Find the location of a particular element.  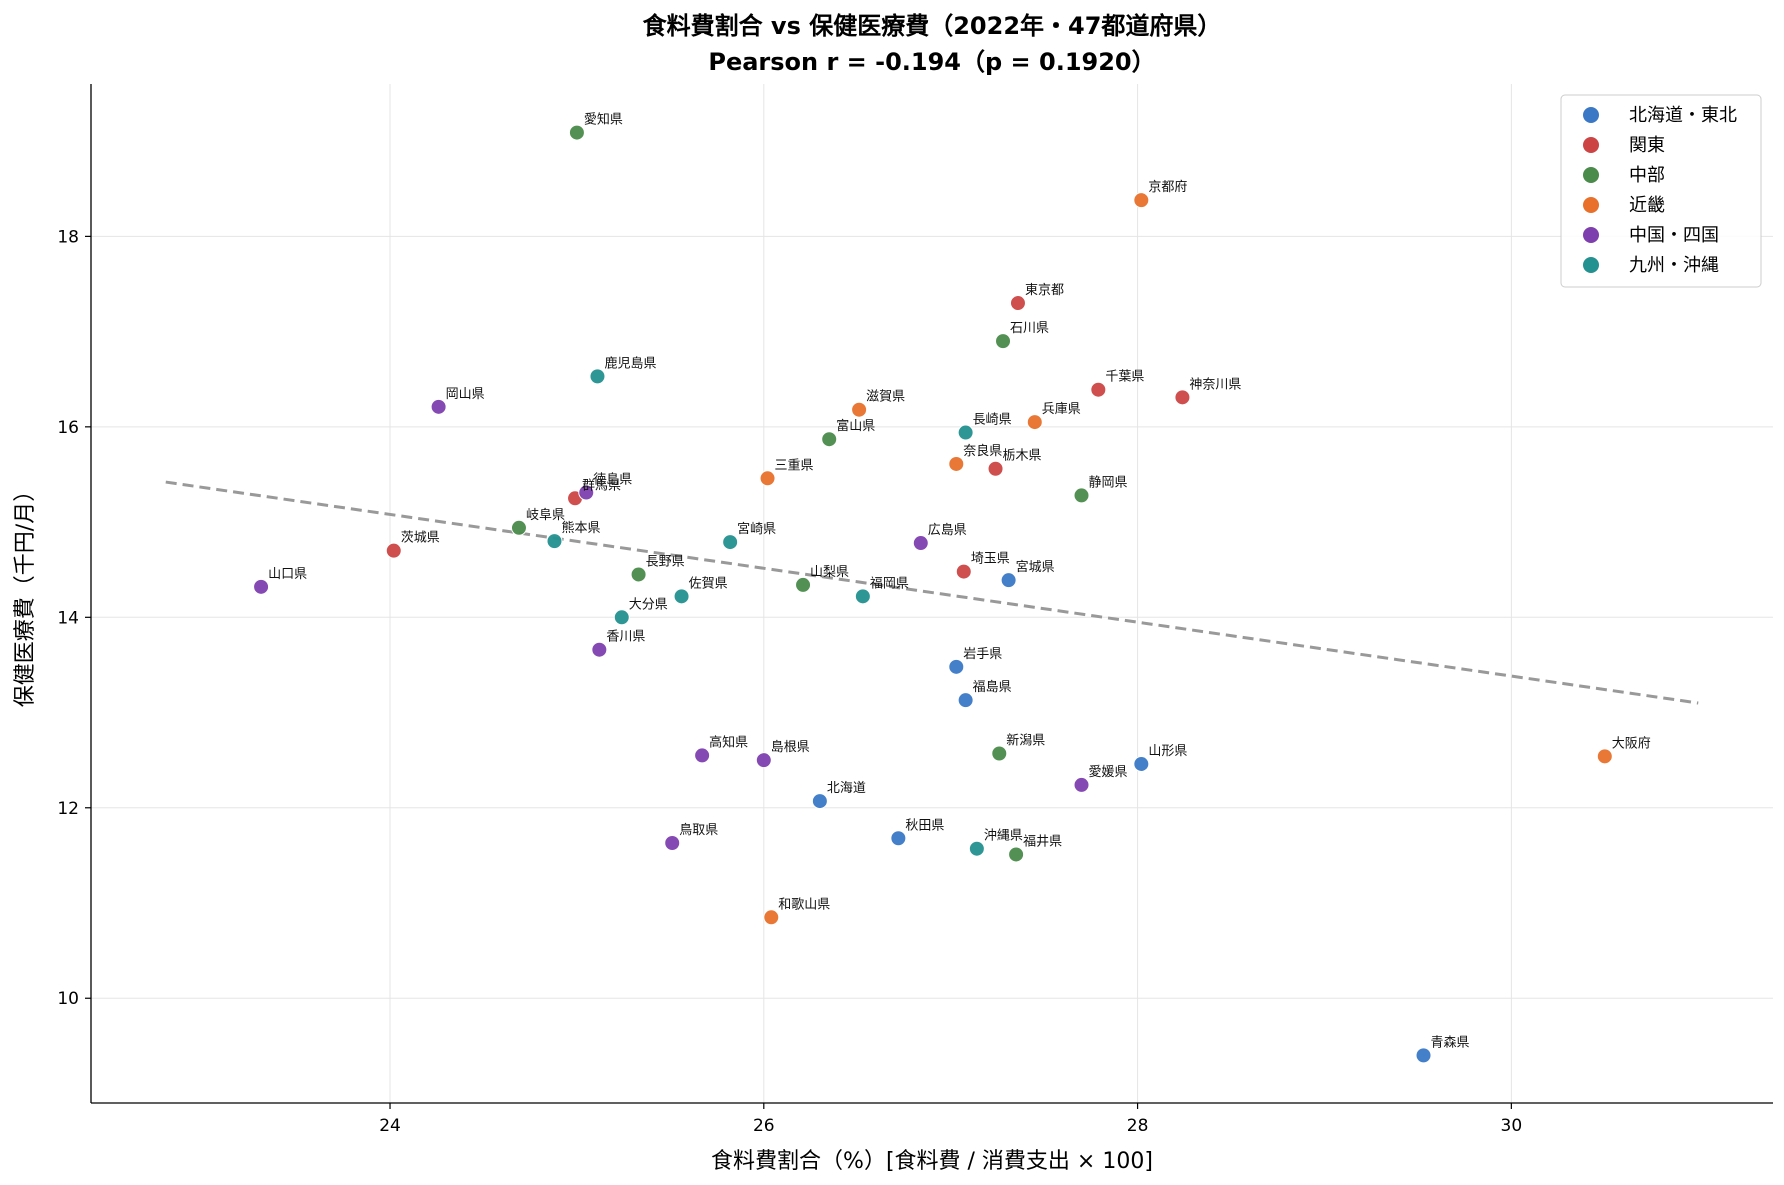

point-label: 山形県 is located at coordinates (1167, 751).